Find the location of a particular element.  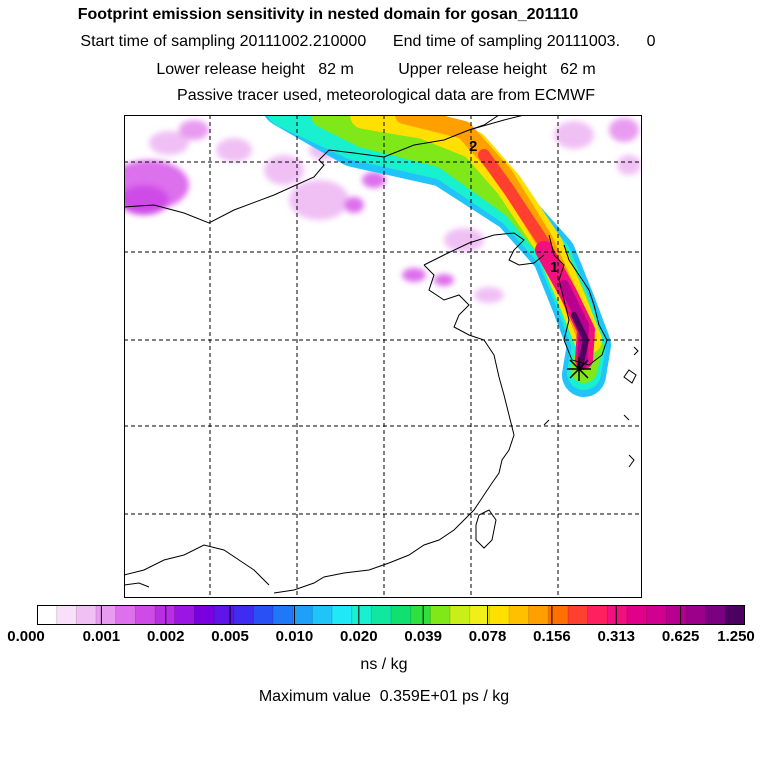

star-marker-icon is located at coordinates (579, 369).